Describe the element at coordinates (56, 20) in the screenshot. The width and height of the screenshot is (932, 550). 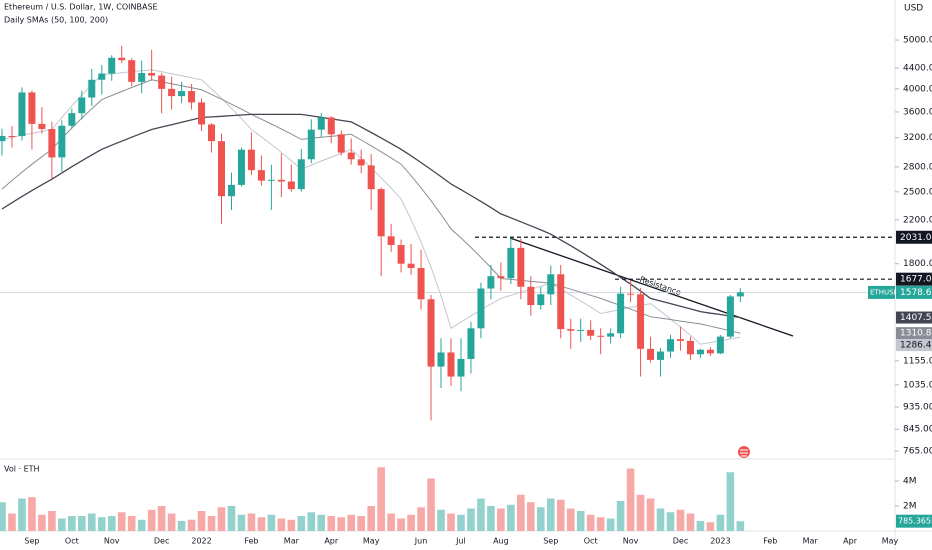
I see `indicator-title: Daily SMAs (50, 100, 200)` at that location.